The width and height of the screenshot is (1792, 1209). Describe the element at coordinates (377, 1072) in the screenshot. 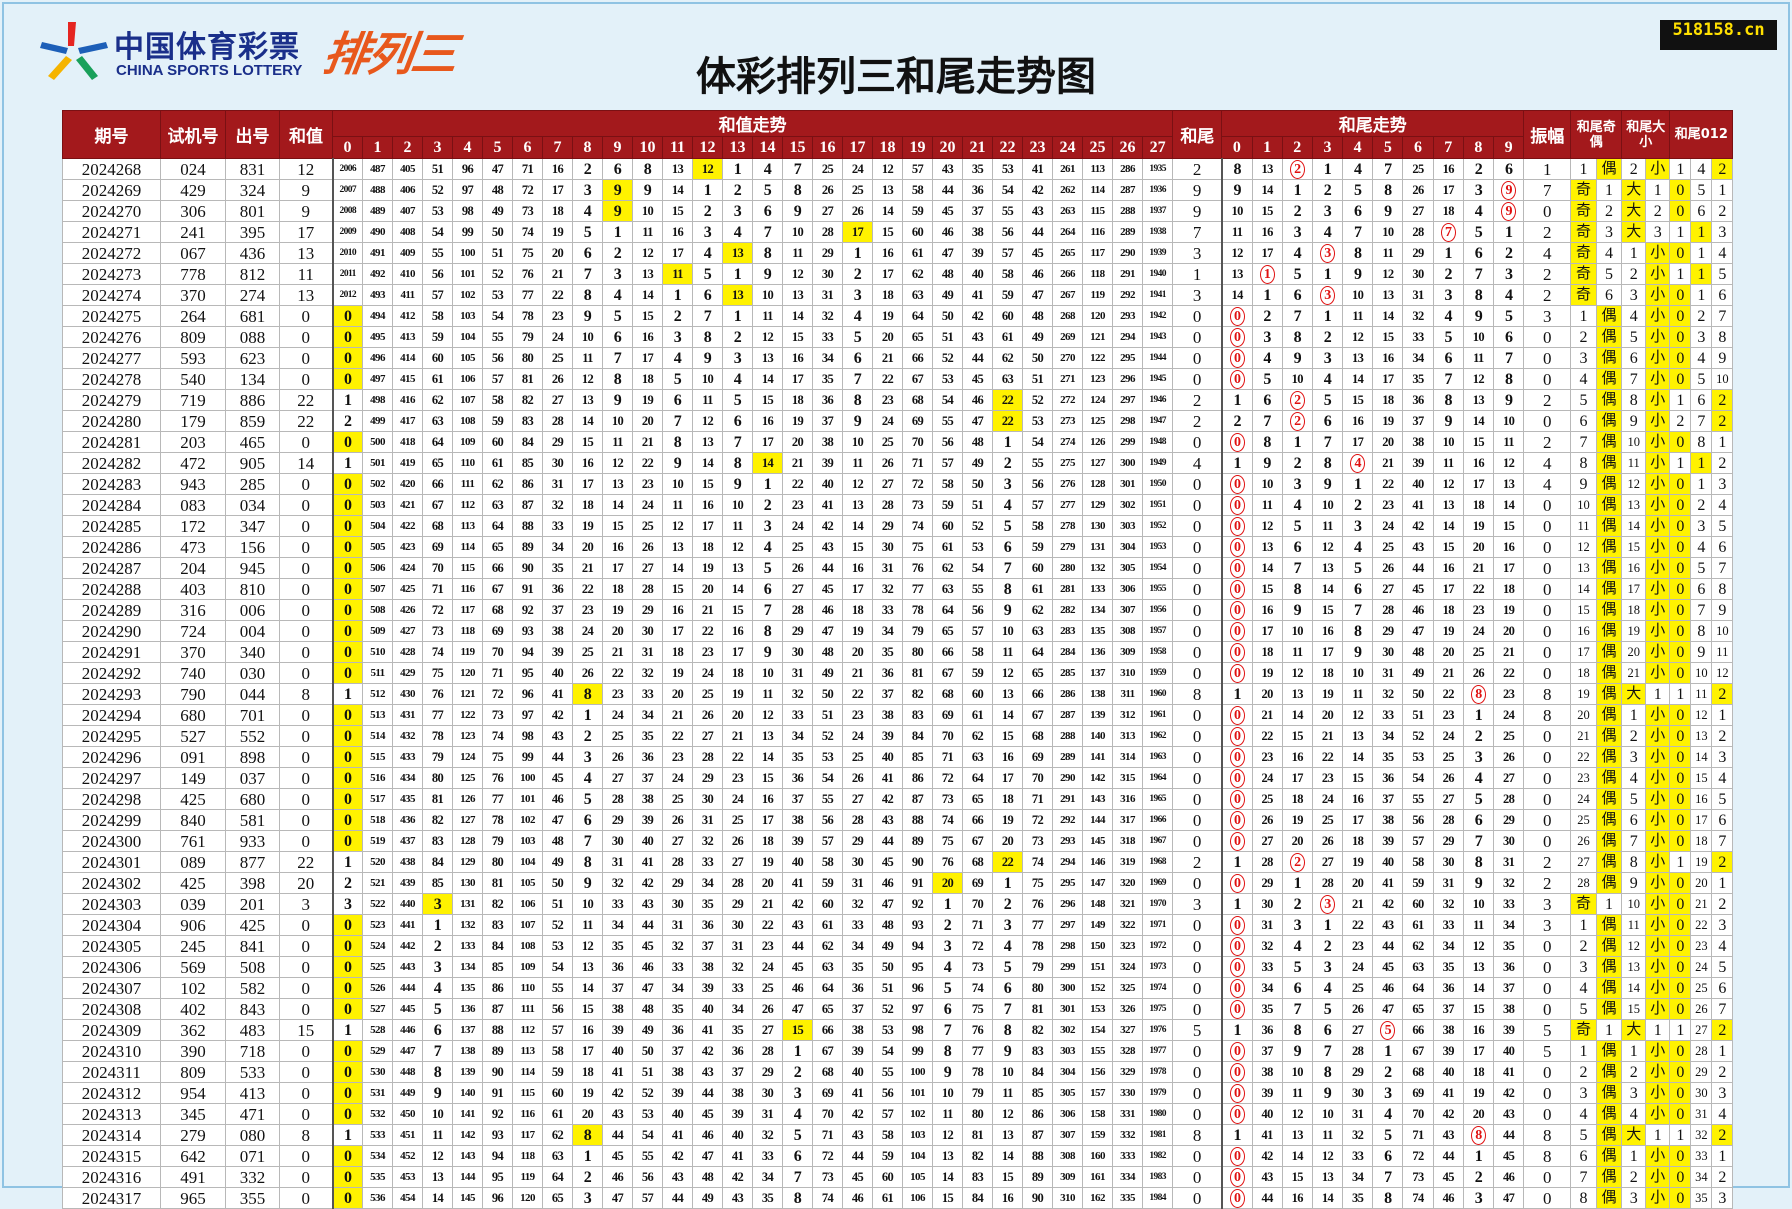

I see `sum-trend-cell: 530` at that location.